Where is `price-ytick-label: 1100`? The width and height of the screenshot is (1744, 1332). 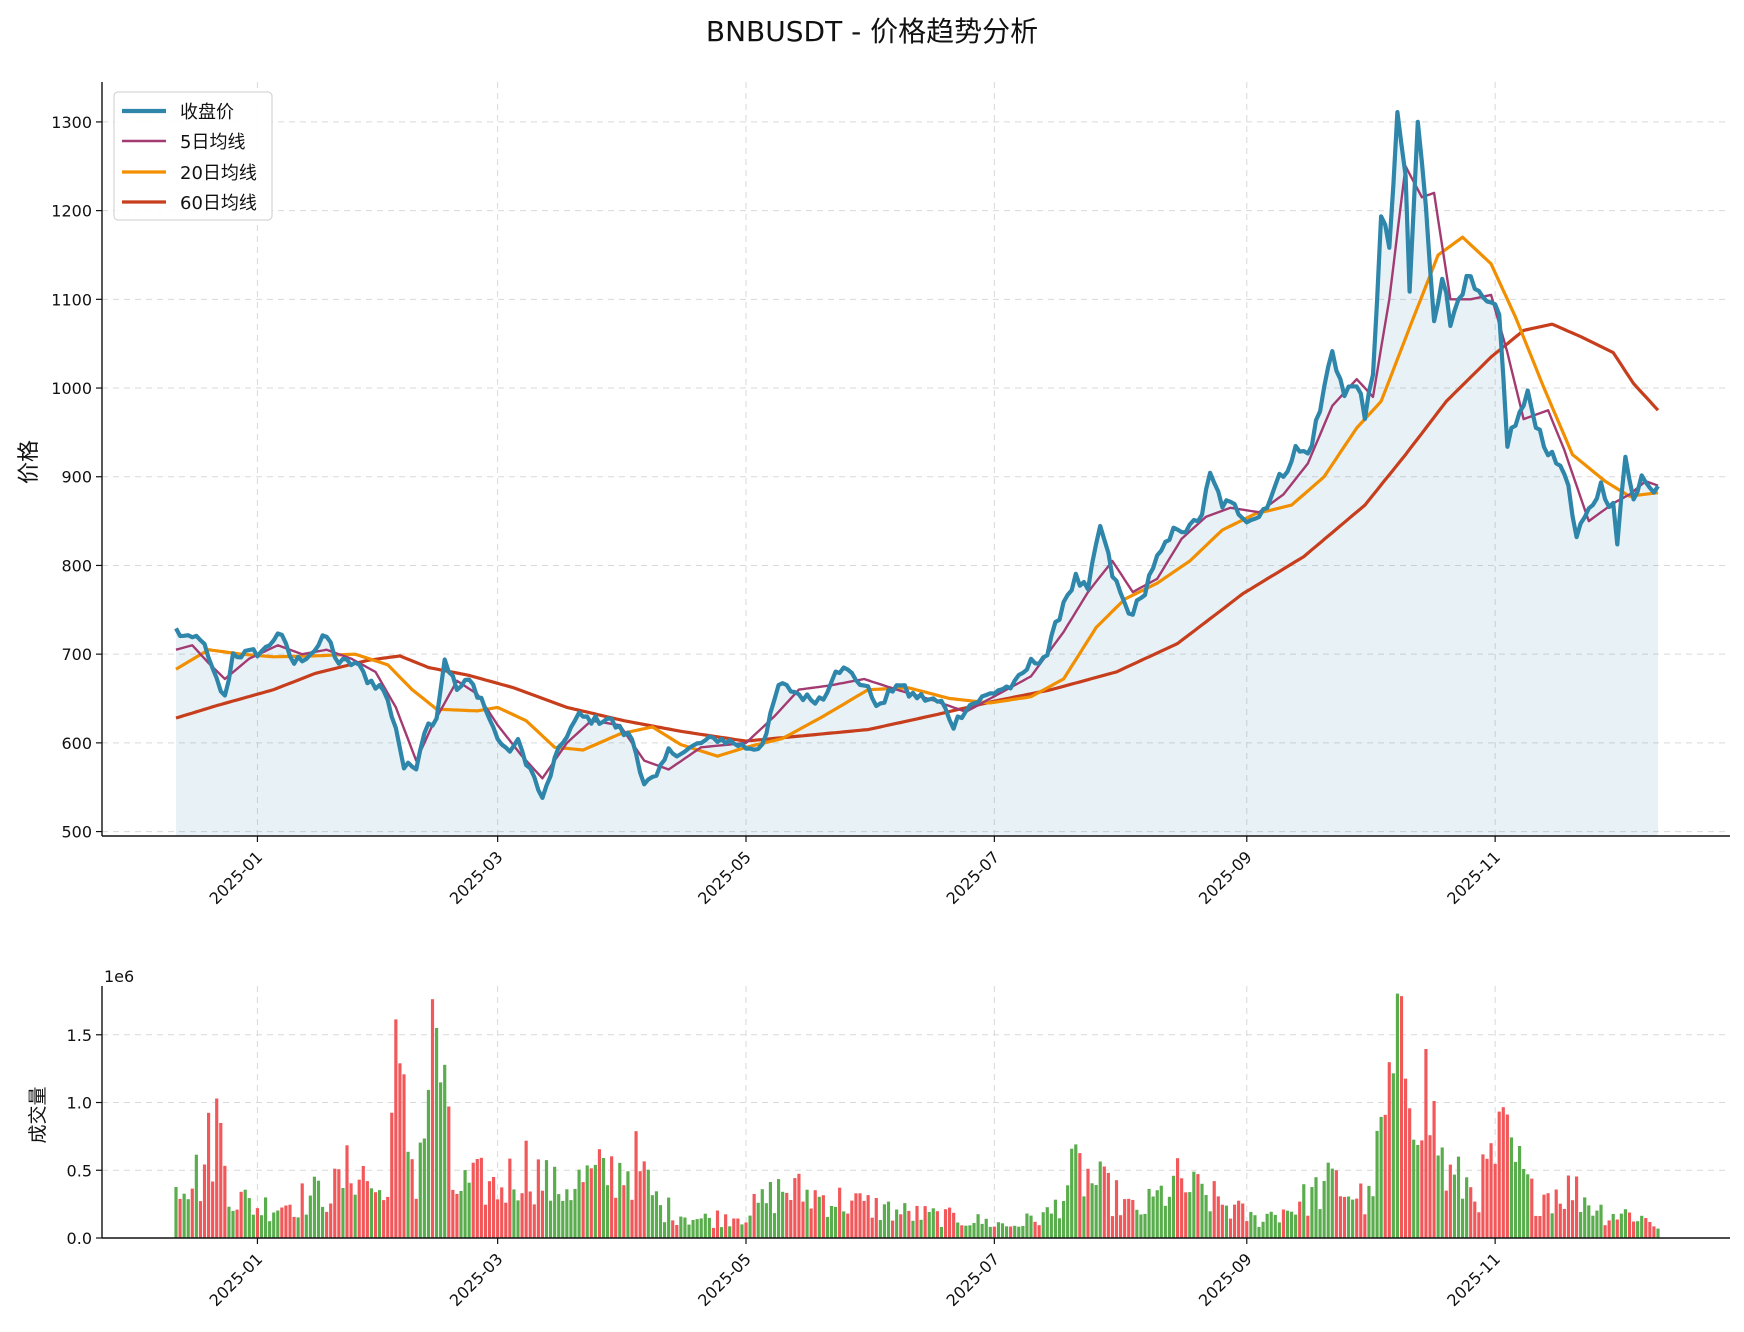
price-ytick-label: 1100 is located at coordinates (71, 299).